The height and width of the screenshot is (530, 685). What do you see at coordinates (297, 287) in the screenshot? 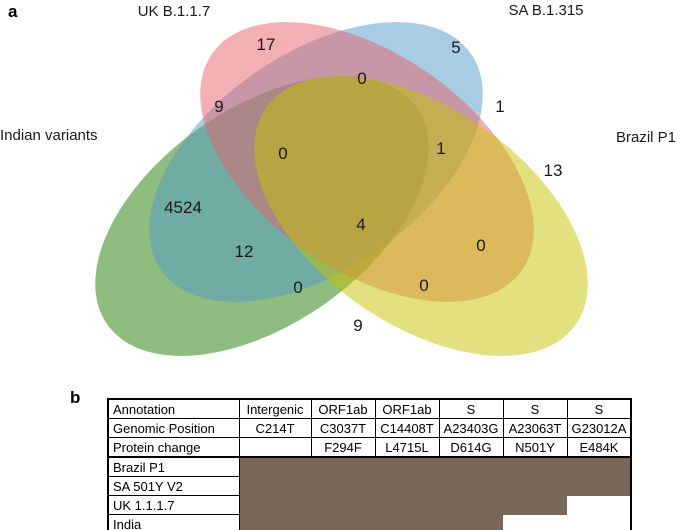
I see `venn-count-india-uk-brazil: 0` at bounding box center [297, 287].